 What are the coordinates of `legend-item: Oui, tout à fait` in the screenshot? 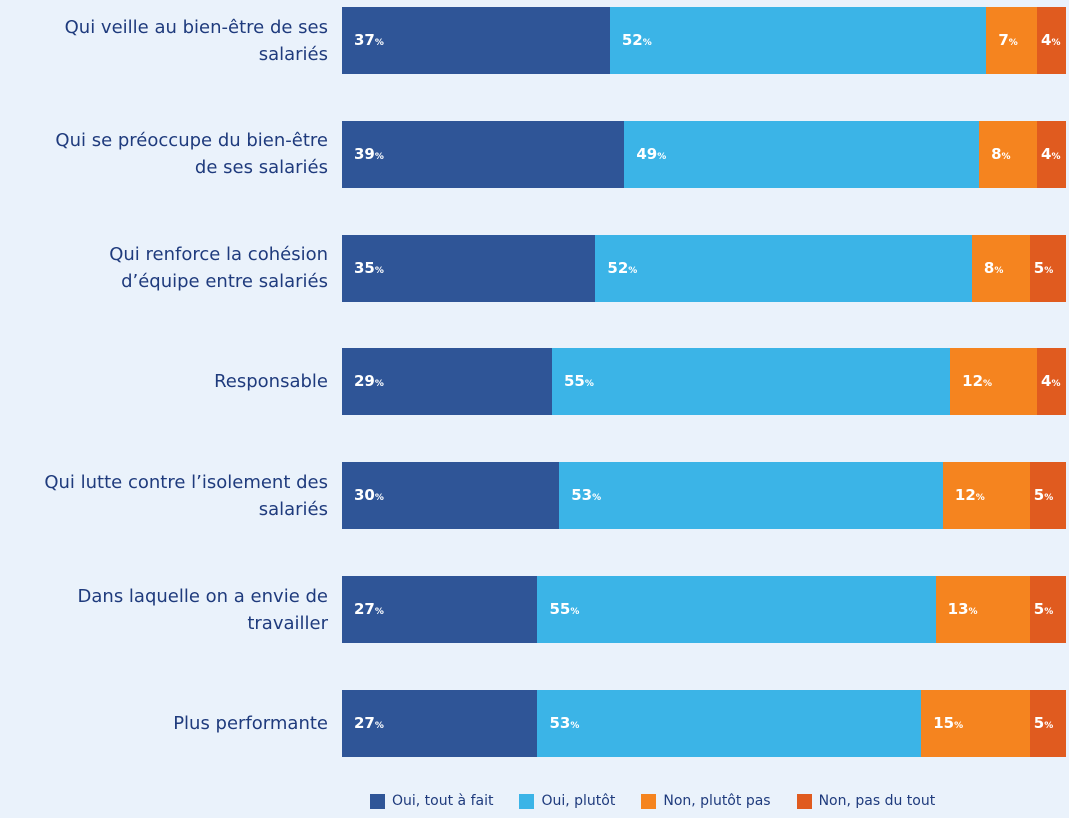 It's located at (431, 801).